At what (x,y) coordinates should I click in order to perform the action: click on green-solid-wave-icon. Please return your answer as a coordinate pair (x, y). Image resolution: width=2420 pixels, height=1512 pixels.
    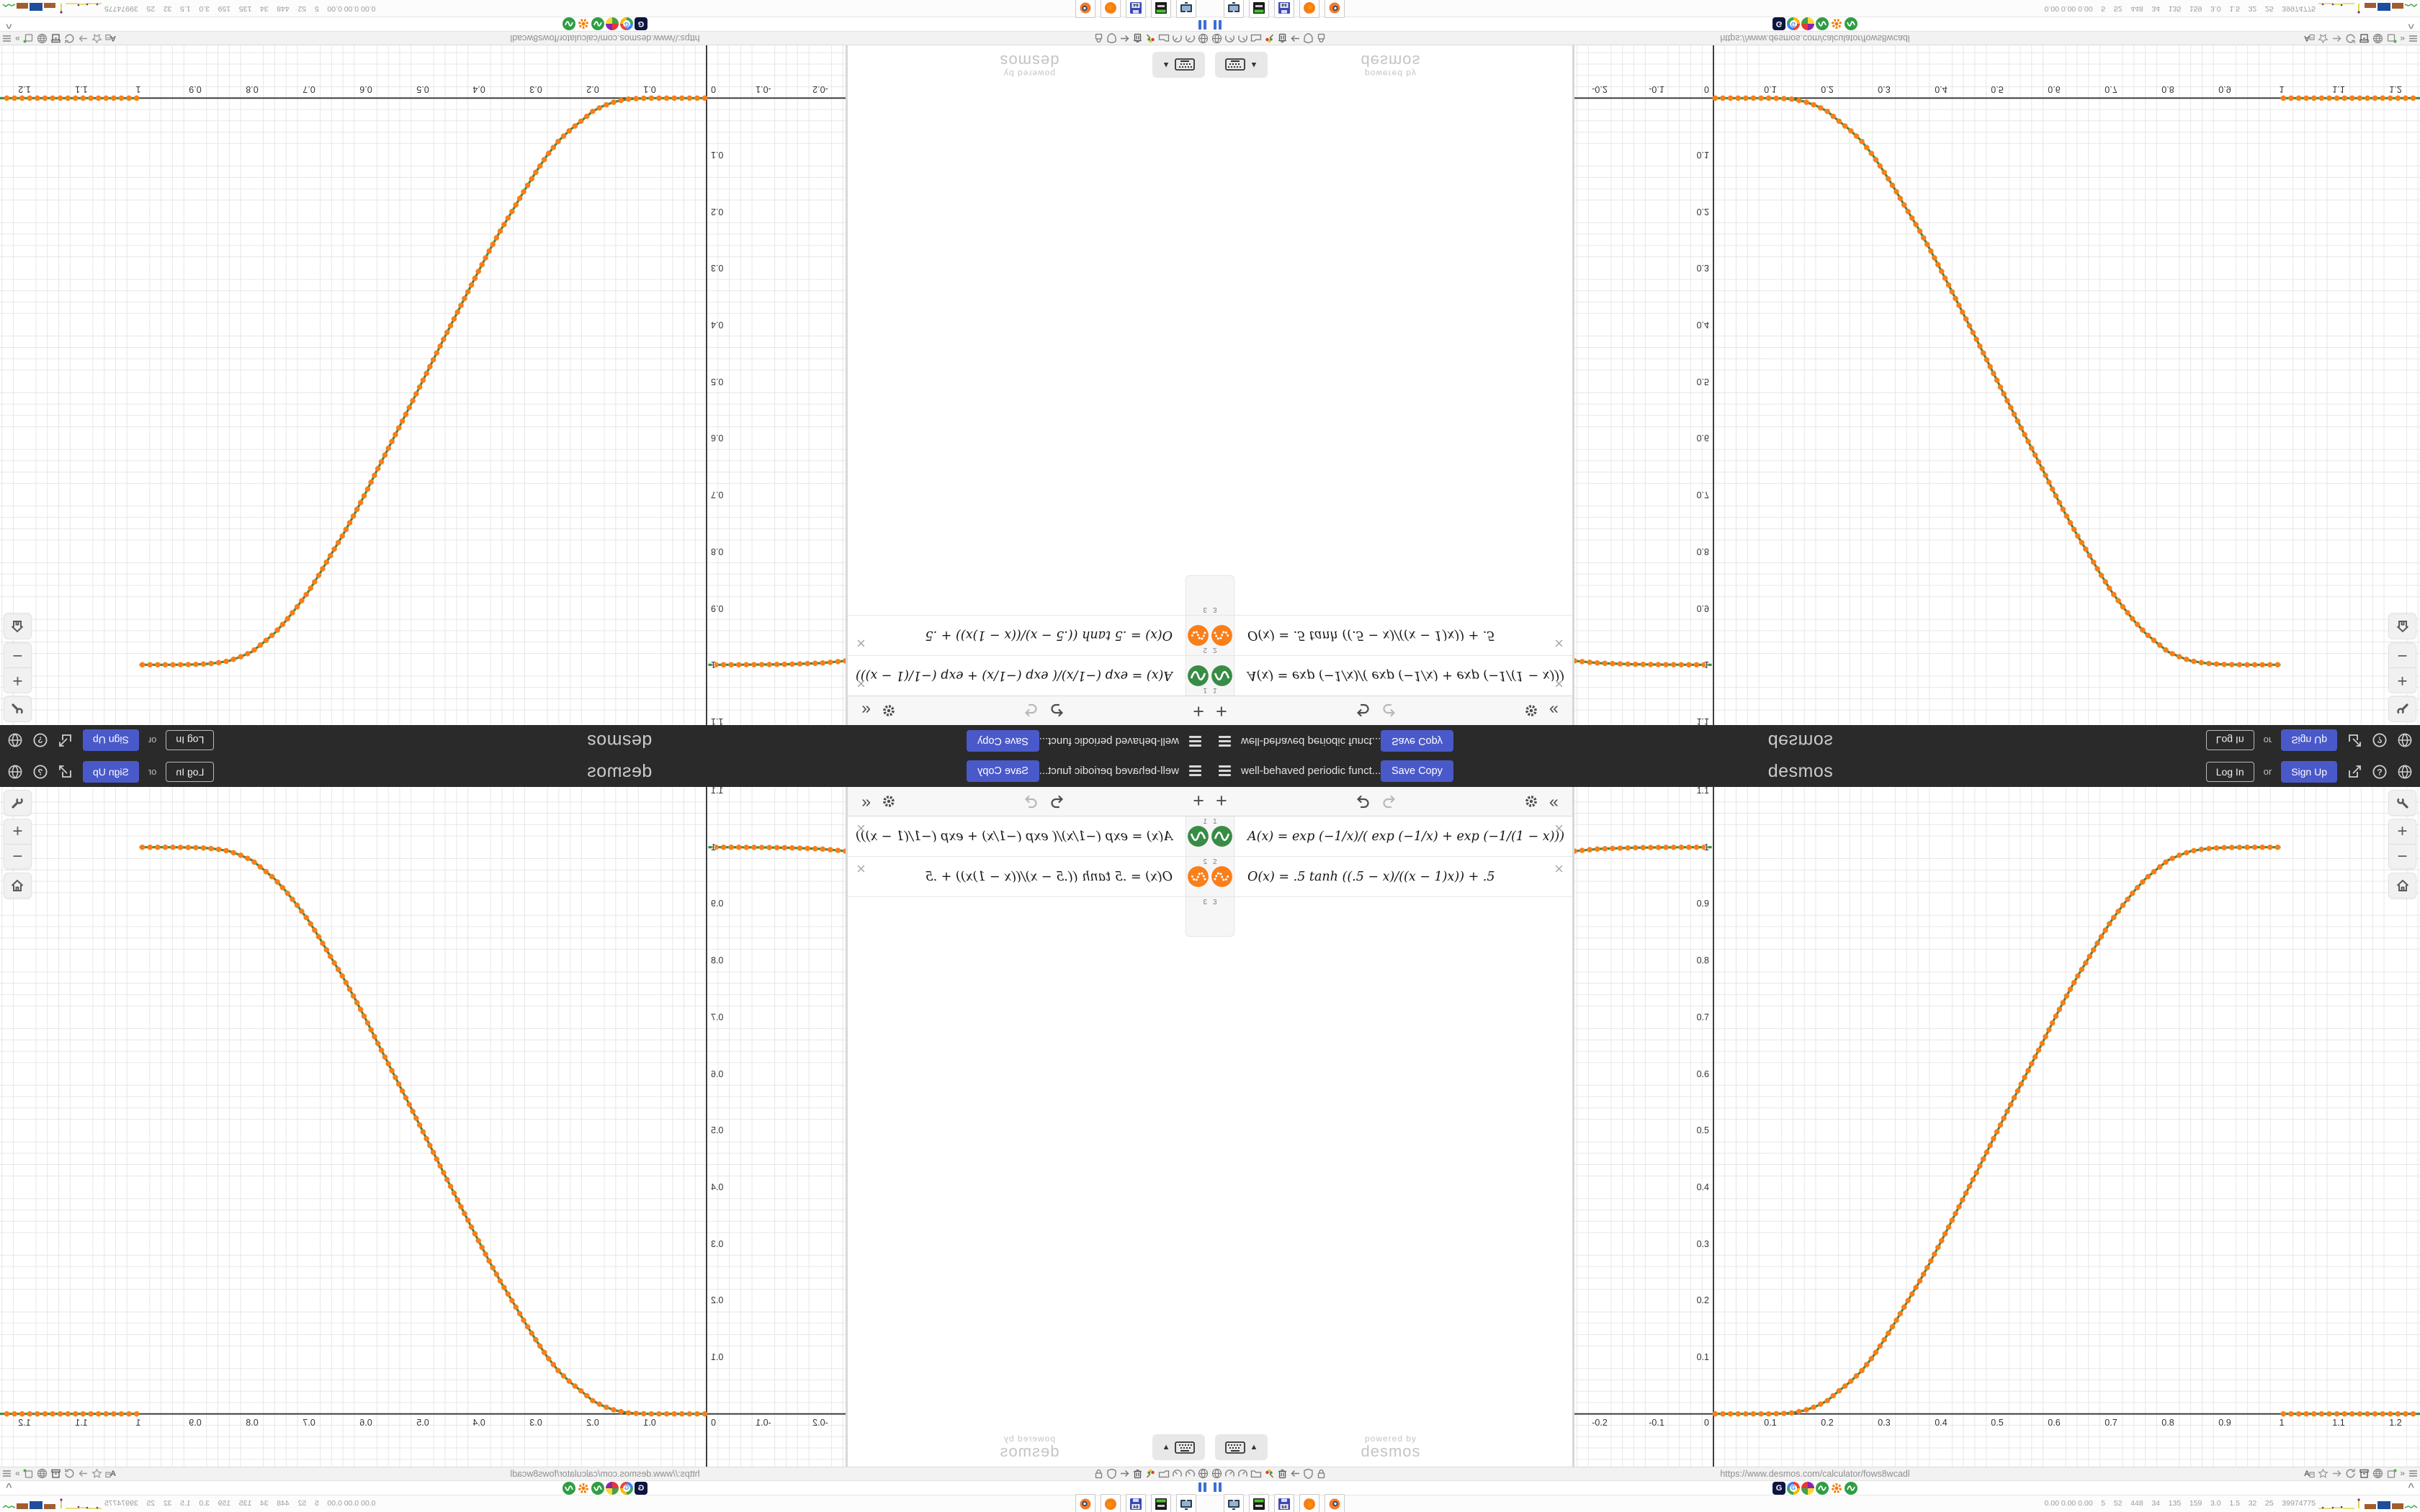
    Looking at the image, I should click on (1221, 675).